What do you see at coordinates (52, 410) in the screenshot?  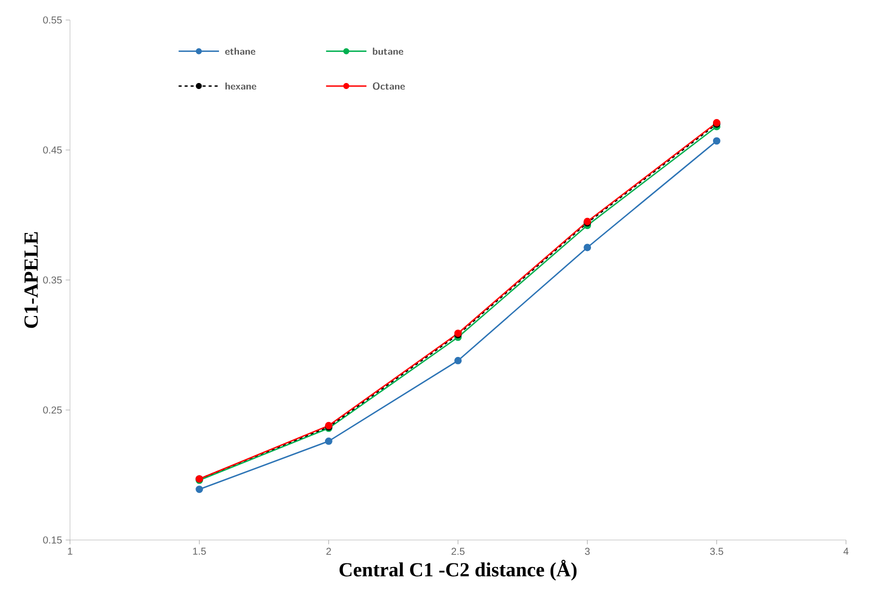 I see `y-tick-label: 0.25` at bounding box center [52, 410].